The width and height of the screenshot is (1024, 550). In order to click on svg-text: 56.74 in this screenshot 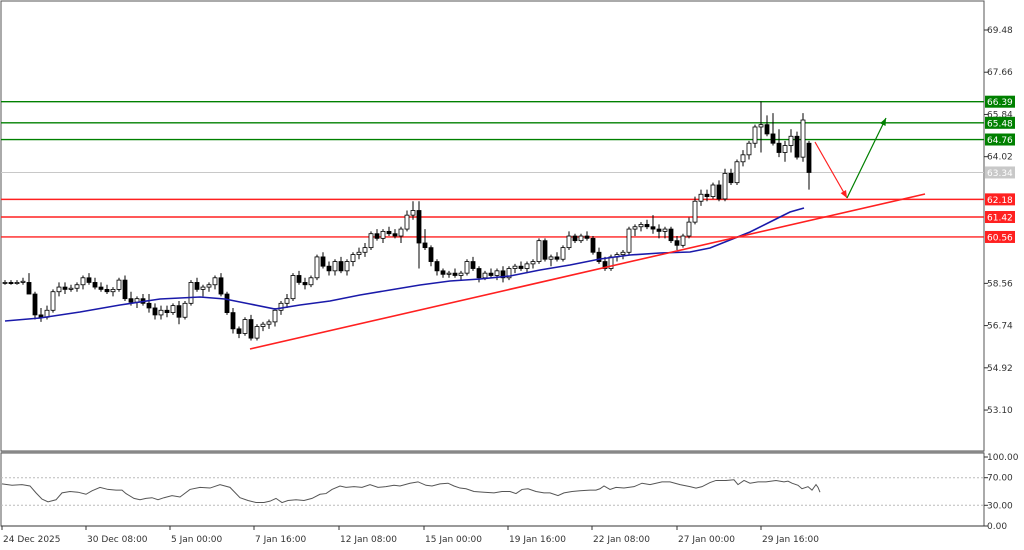, I will do `click(1000, 327)`.